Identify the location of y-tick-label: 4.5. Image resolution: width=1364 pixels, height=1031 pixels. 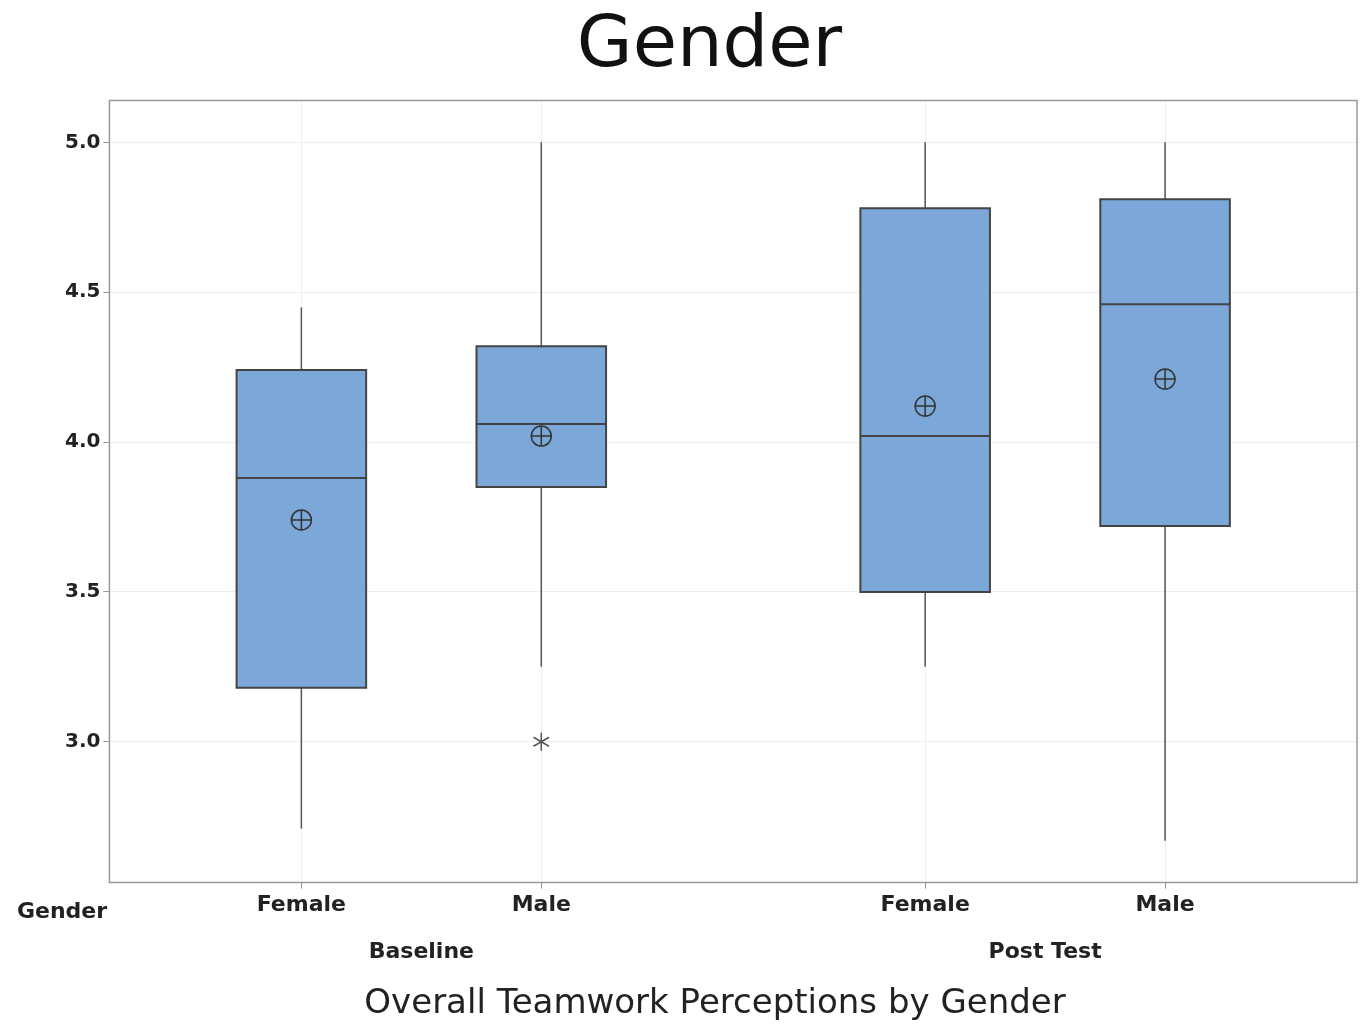
(82, 290).